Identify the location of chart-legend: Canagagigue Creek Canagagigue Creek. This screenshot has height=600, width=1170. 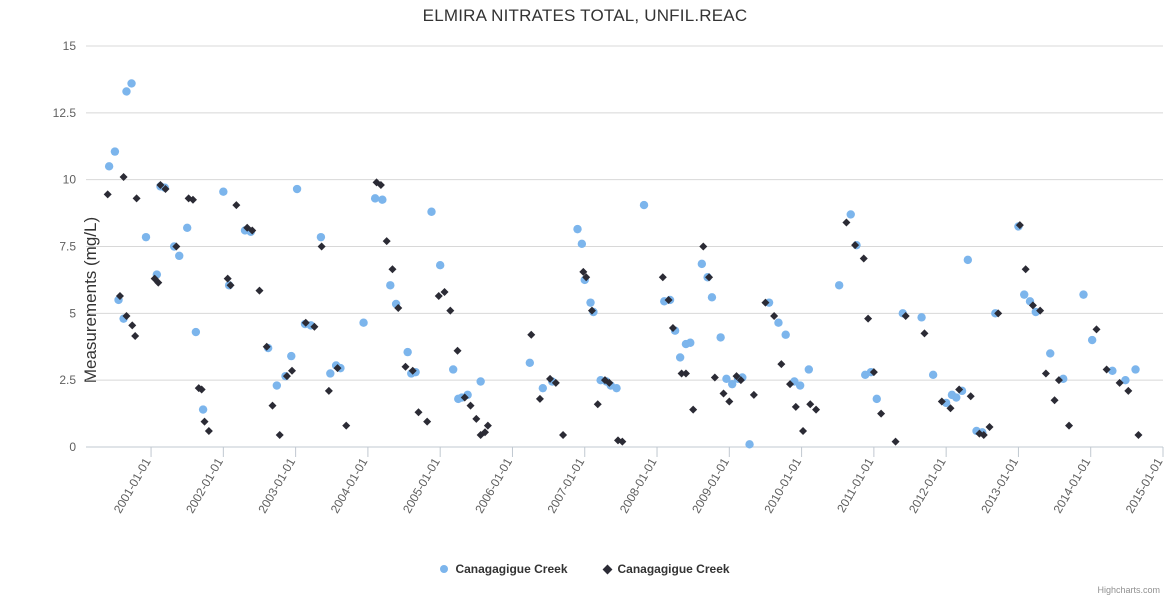
(585, 569).